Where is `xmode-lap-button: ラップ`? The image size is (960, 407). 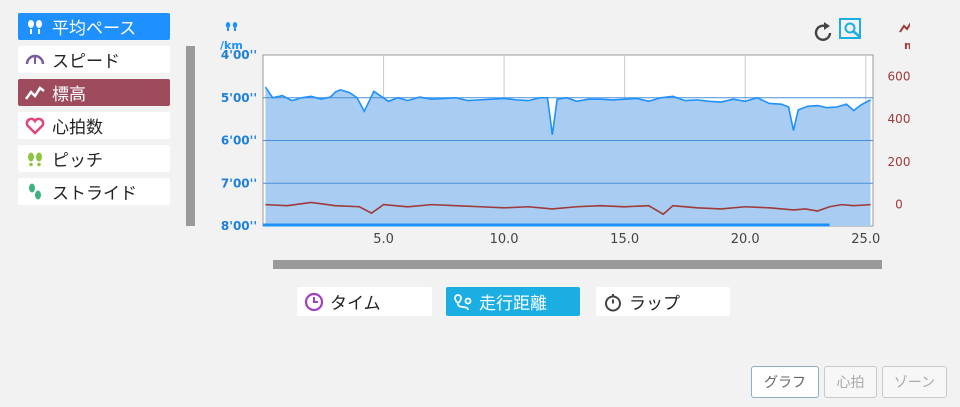 xmode-lap-button: ラップ is located at coordinates (663, 301).